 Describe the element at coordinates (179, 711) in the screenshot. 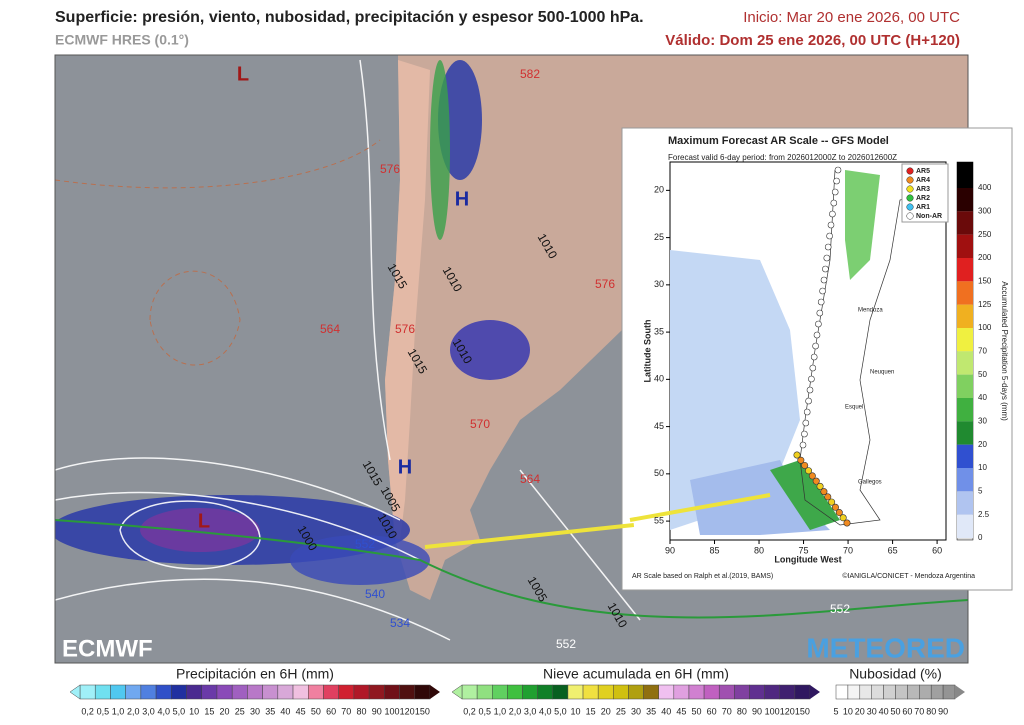

I see `legend-label: 5,0` at that location.